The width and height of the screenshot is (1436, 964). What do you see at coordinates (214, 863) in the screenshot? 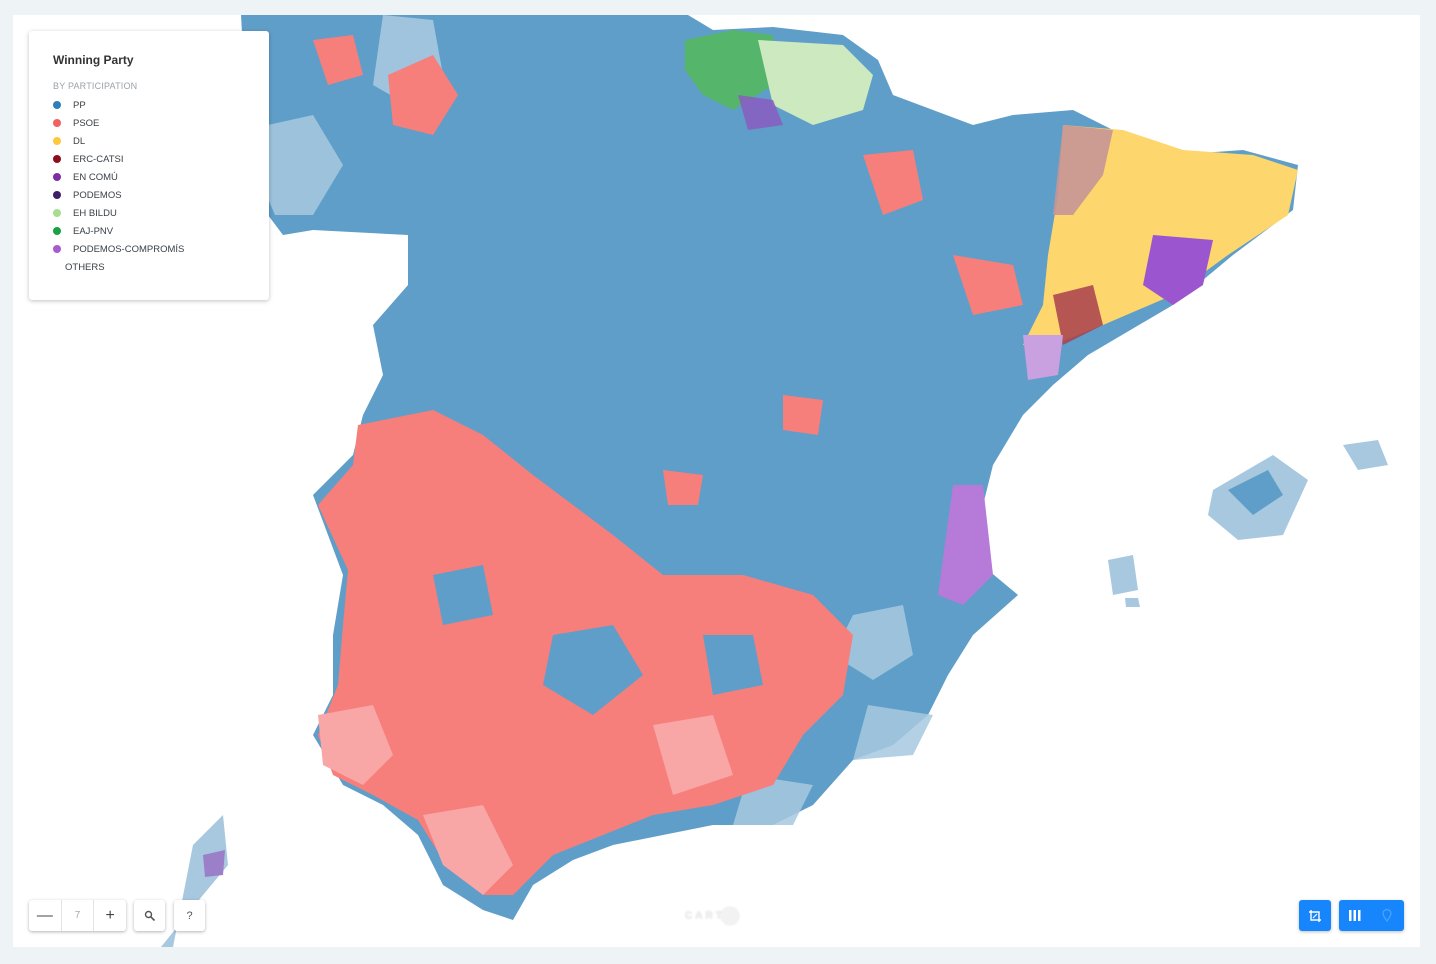
I see `southwest-island-purple` at bounding box center [214, 863].